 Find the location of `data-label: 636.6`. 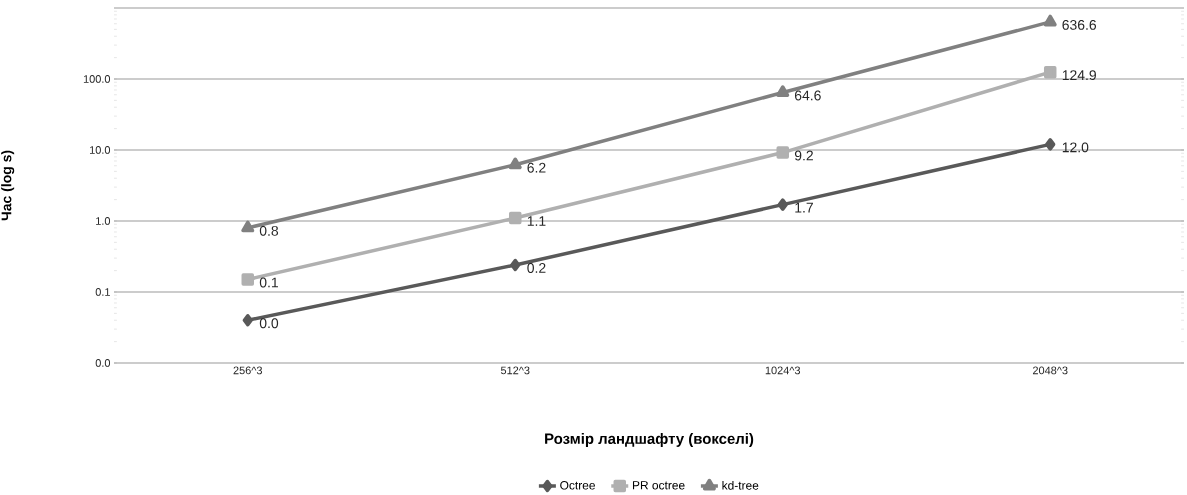

data-label: 636.6 is located at coordinates (1079, 24).